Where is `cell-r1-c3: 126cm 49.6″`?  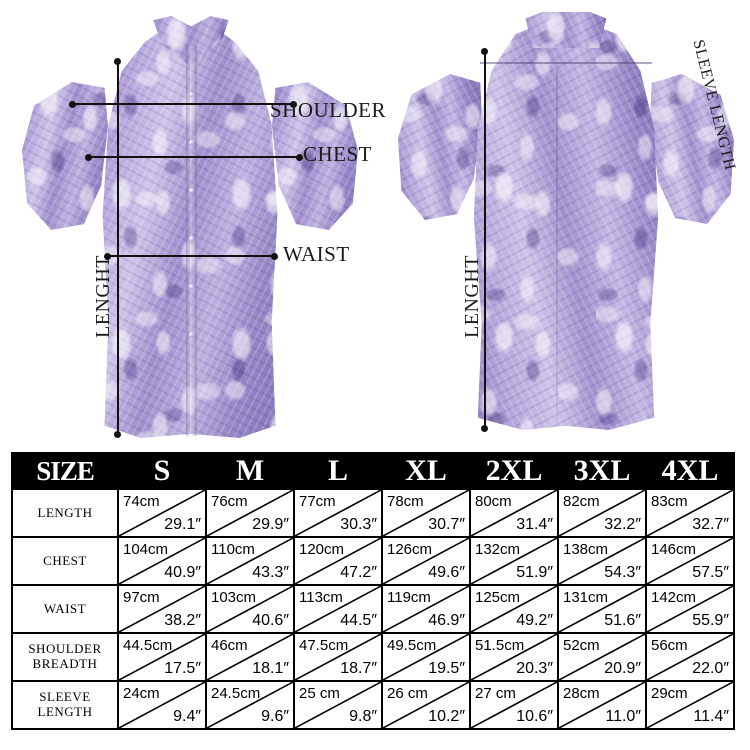
cell-r1-c3: 126cm 49.6″ is located at coordinates (426, 561).